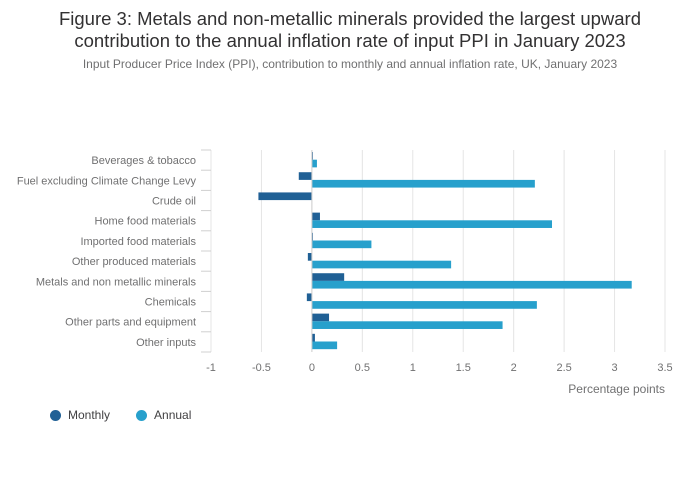 The height and width of the screenshot is (502, 700). I want to click on legend-marker-annual, so click(142, 415).